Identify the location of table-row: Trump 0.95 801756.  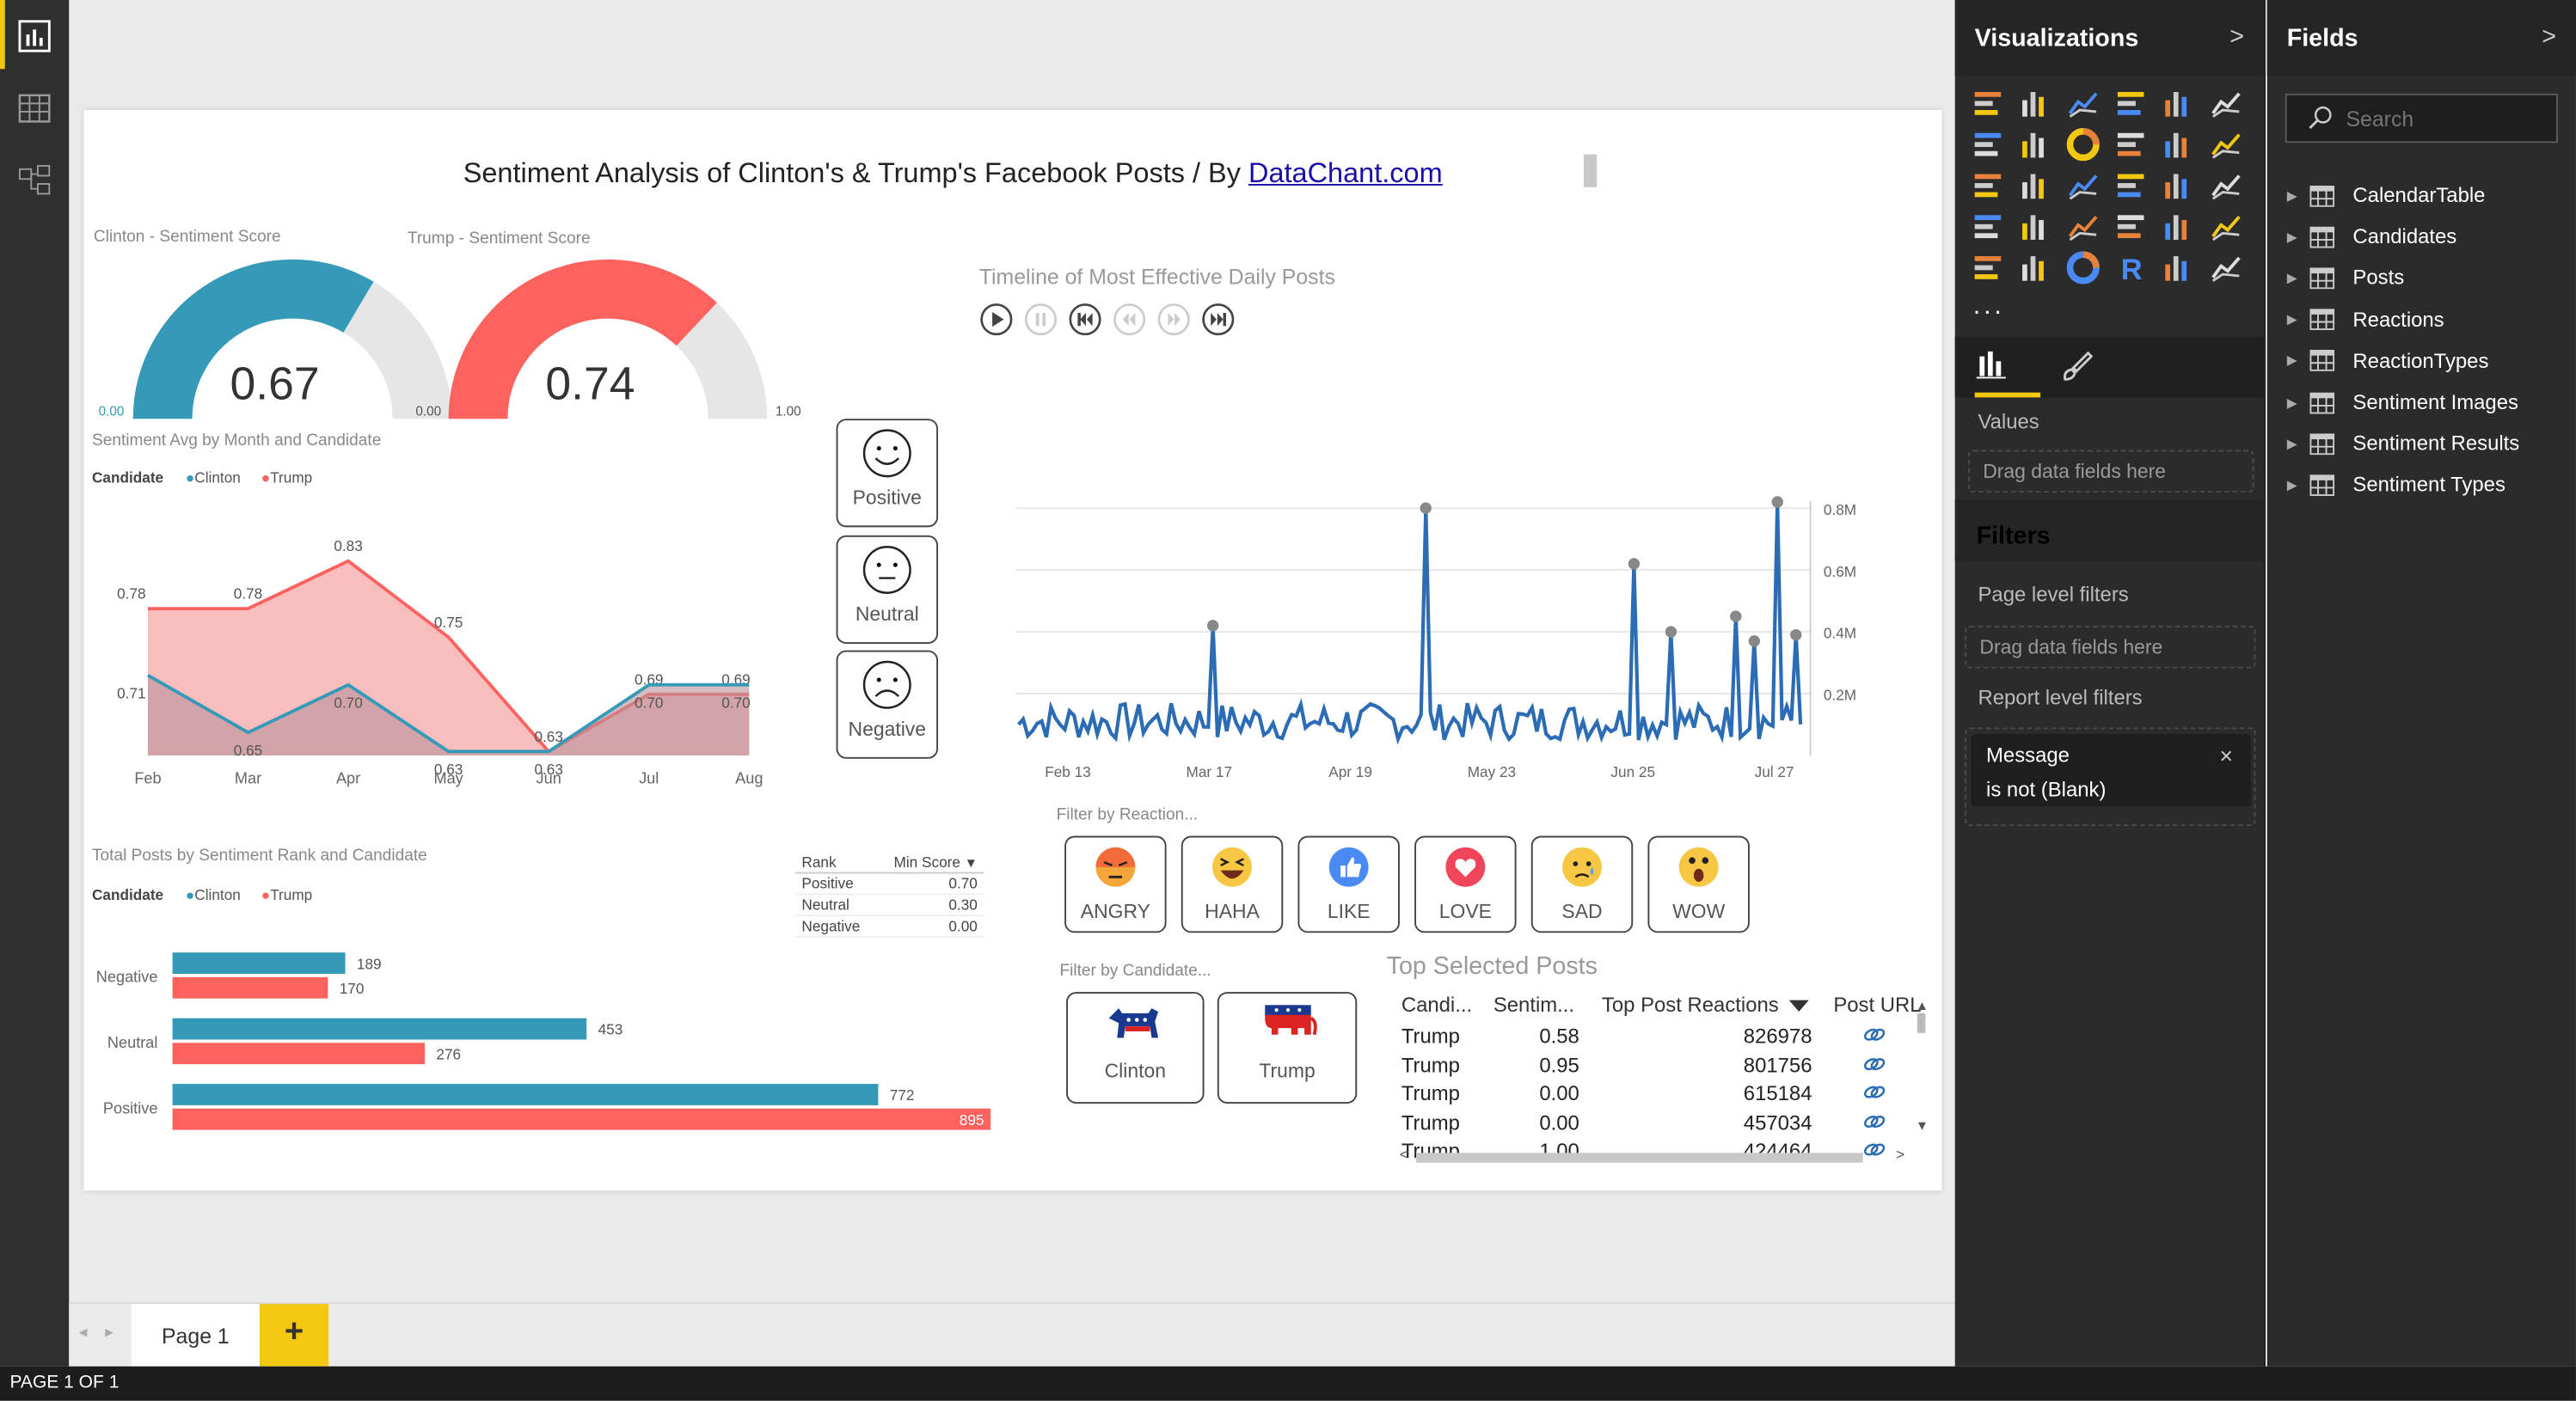
(1660, 1064).